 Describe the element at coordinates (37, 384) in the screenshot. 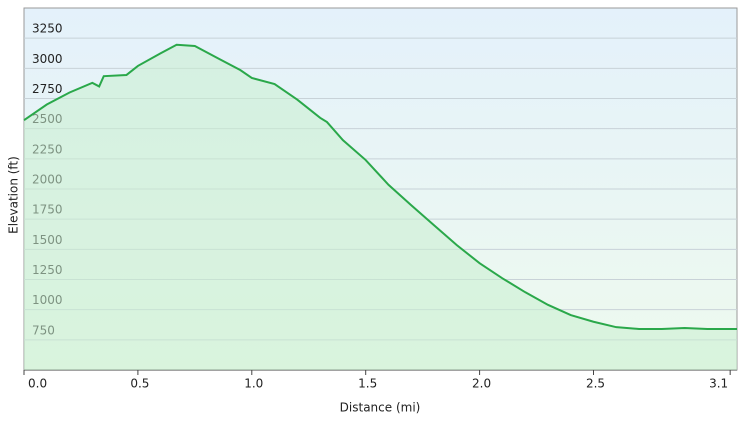

I see `x-tick-label: 0.0` at that location.